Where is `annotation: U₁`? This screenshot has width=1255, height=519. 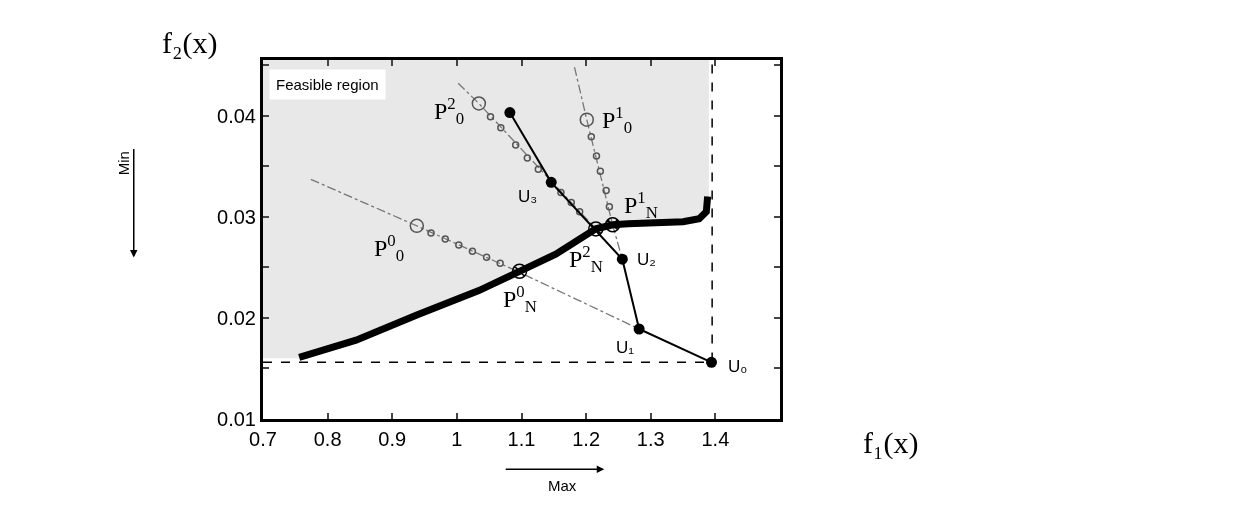
annotation: U₁ is located at coordinates (625, 347).